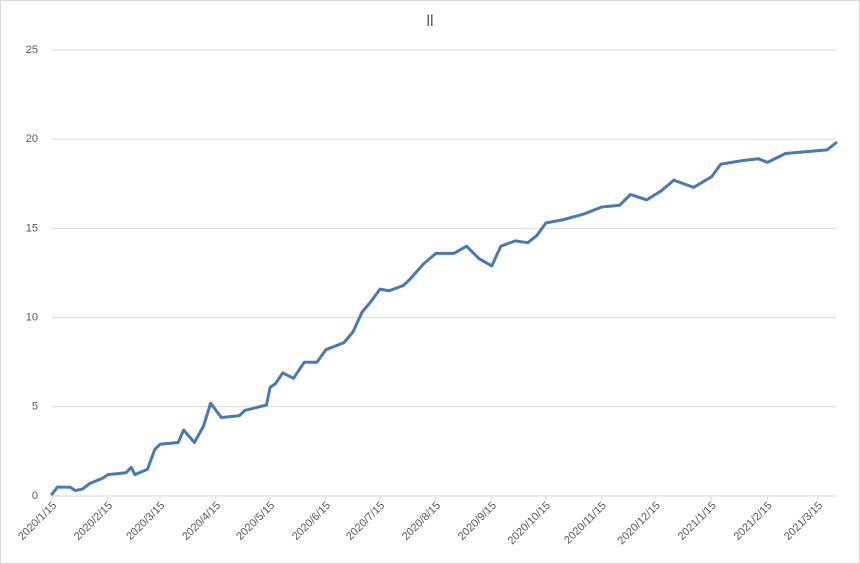 This screenshot has height=564, width=860. Describe the element at coordinates (32, 228) in the screenshot. I see `y-tick-label: 15` at that location.